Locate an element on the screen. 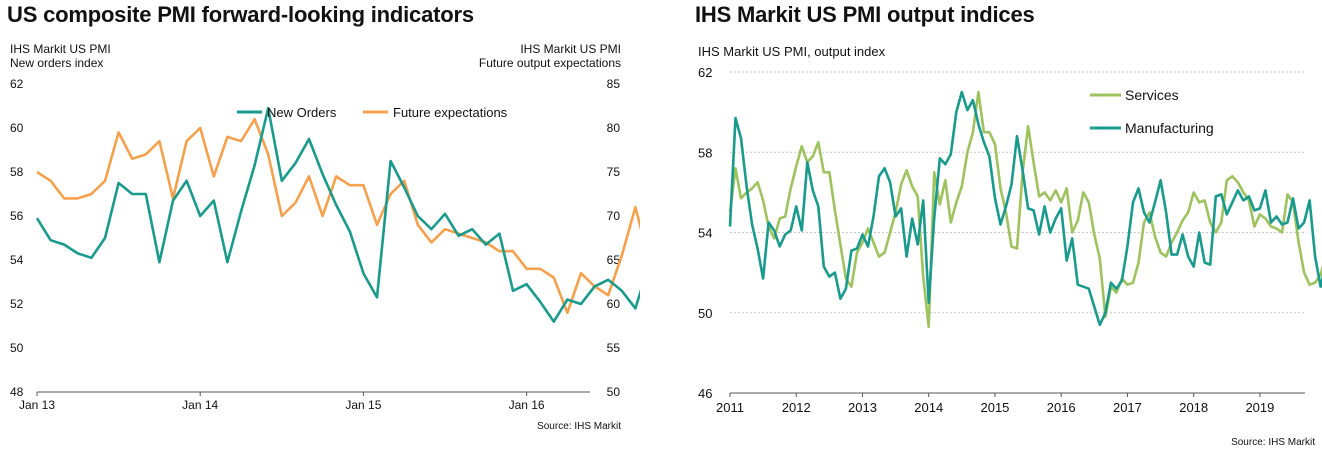  legend-label-manufacturing: Manufacturing is located at coordinates (1169, 128).